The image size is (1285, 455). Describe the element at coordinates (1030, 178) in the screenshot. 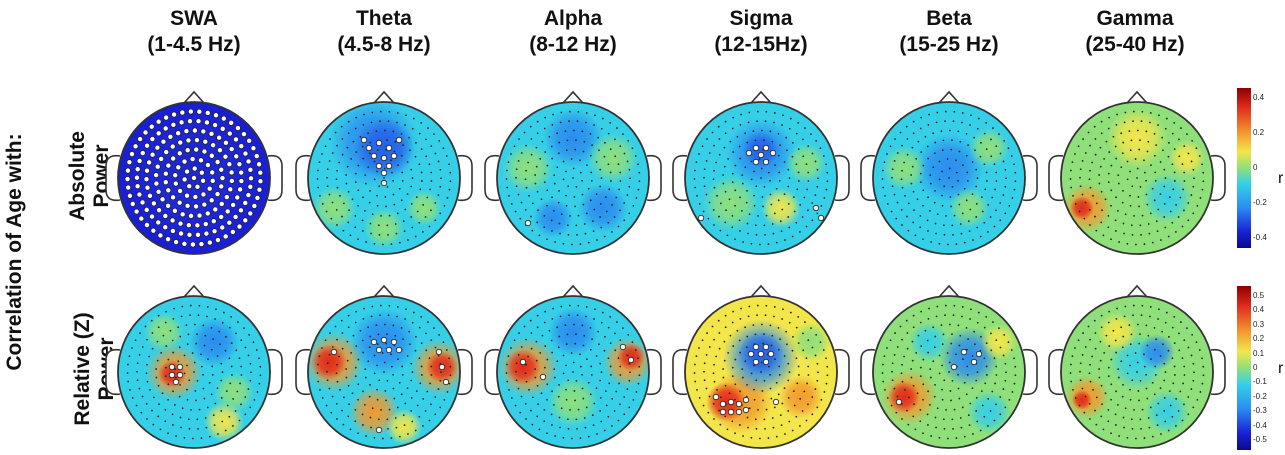

I see `right-ear-outline` at that location.